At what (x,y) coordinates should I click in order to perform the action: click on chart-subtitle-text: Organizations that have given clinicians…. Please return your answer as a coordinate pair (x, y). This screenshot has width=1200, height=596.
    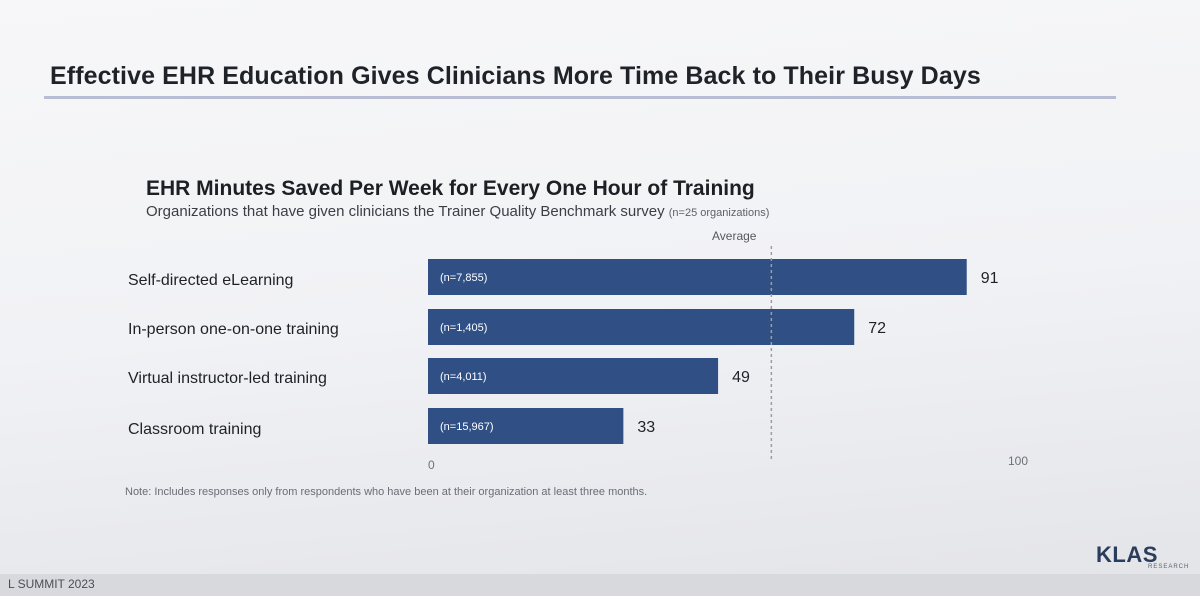
    Looking at the image, I should click on (405, 211).